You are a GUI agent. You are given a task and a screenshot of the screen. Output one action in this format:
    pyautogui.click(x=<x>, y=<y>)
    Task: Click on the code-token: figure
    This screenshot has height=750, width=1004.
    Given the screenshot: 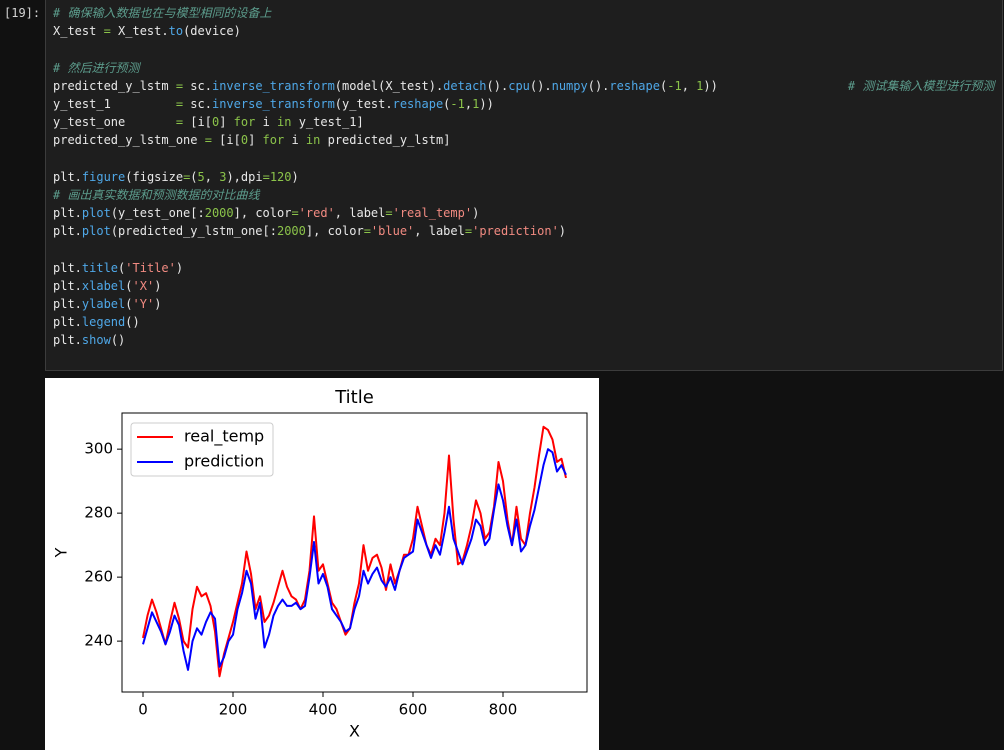 What is the action you would take?
    pyautogui.click(x=103, y=176)
    